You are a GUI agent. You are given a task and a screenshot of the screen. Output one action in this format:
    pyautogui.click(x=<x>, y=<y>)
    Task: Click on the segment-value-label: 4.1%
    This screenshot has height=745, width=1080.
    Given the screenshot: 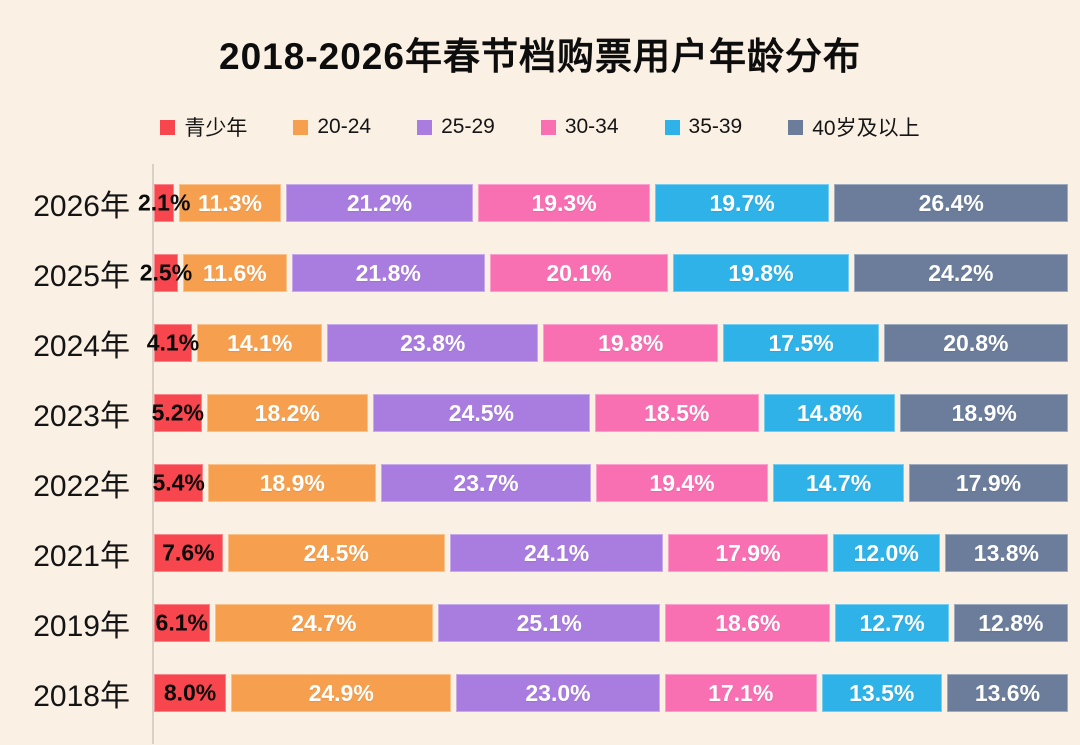 What is the action you would take?
    pyautogui.click(x=173, y=342)
    